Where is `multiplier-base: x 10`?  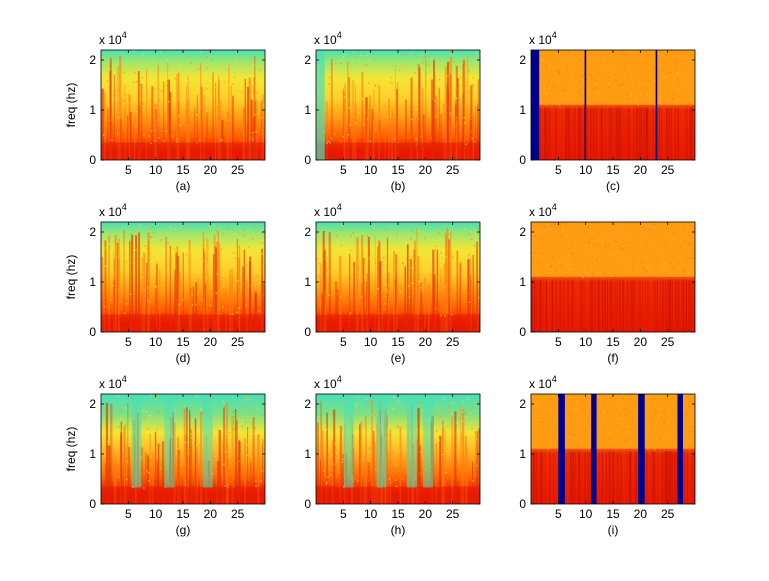 multiplier-base: x 10 is located at coordinates (540, 40).